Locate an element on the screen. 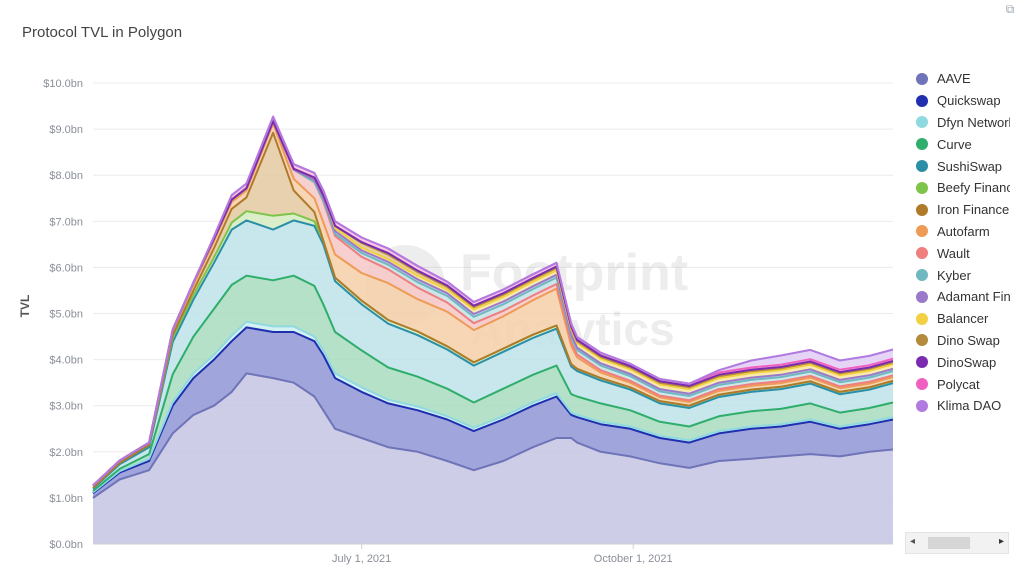 The image size is (1024, 574). y-tick-label: $5.0bn is located at coordinates (66, 315).